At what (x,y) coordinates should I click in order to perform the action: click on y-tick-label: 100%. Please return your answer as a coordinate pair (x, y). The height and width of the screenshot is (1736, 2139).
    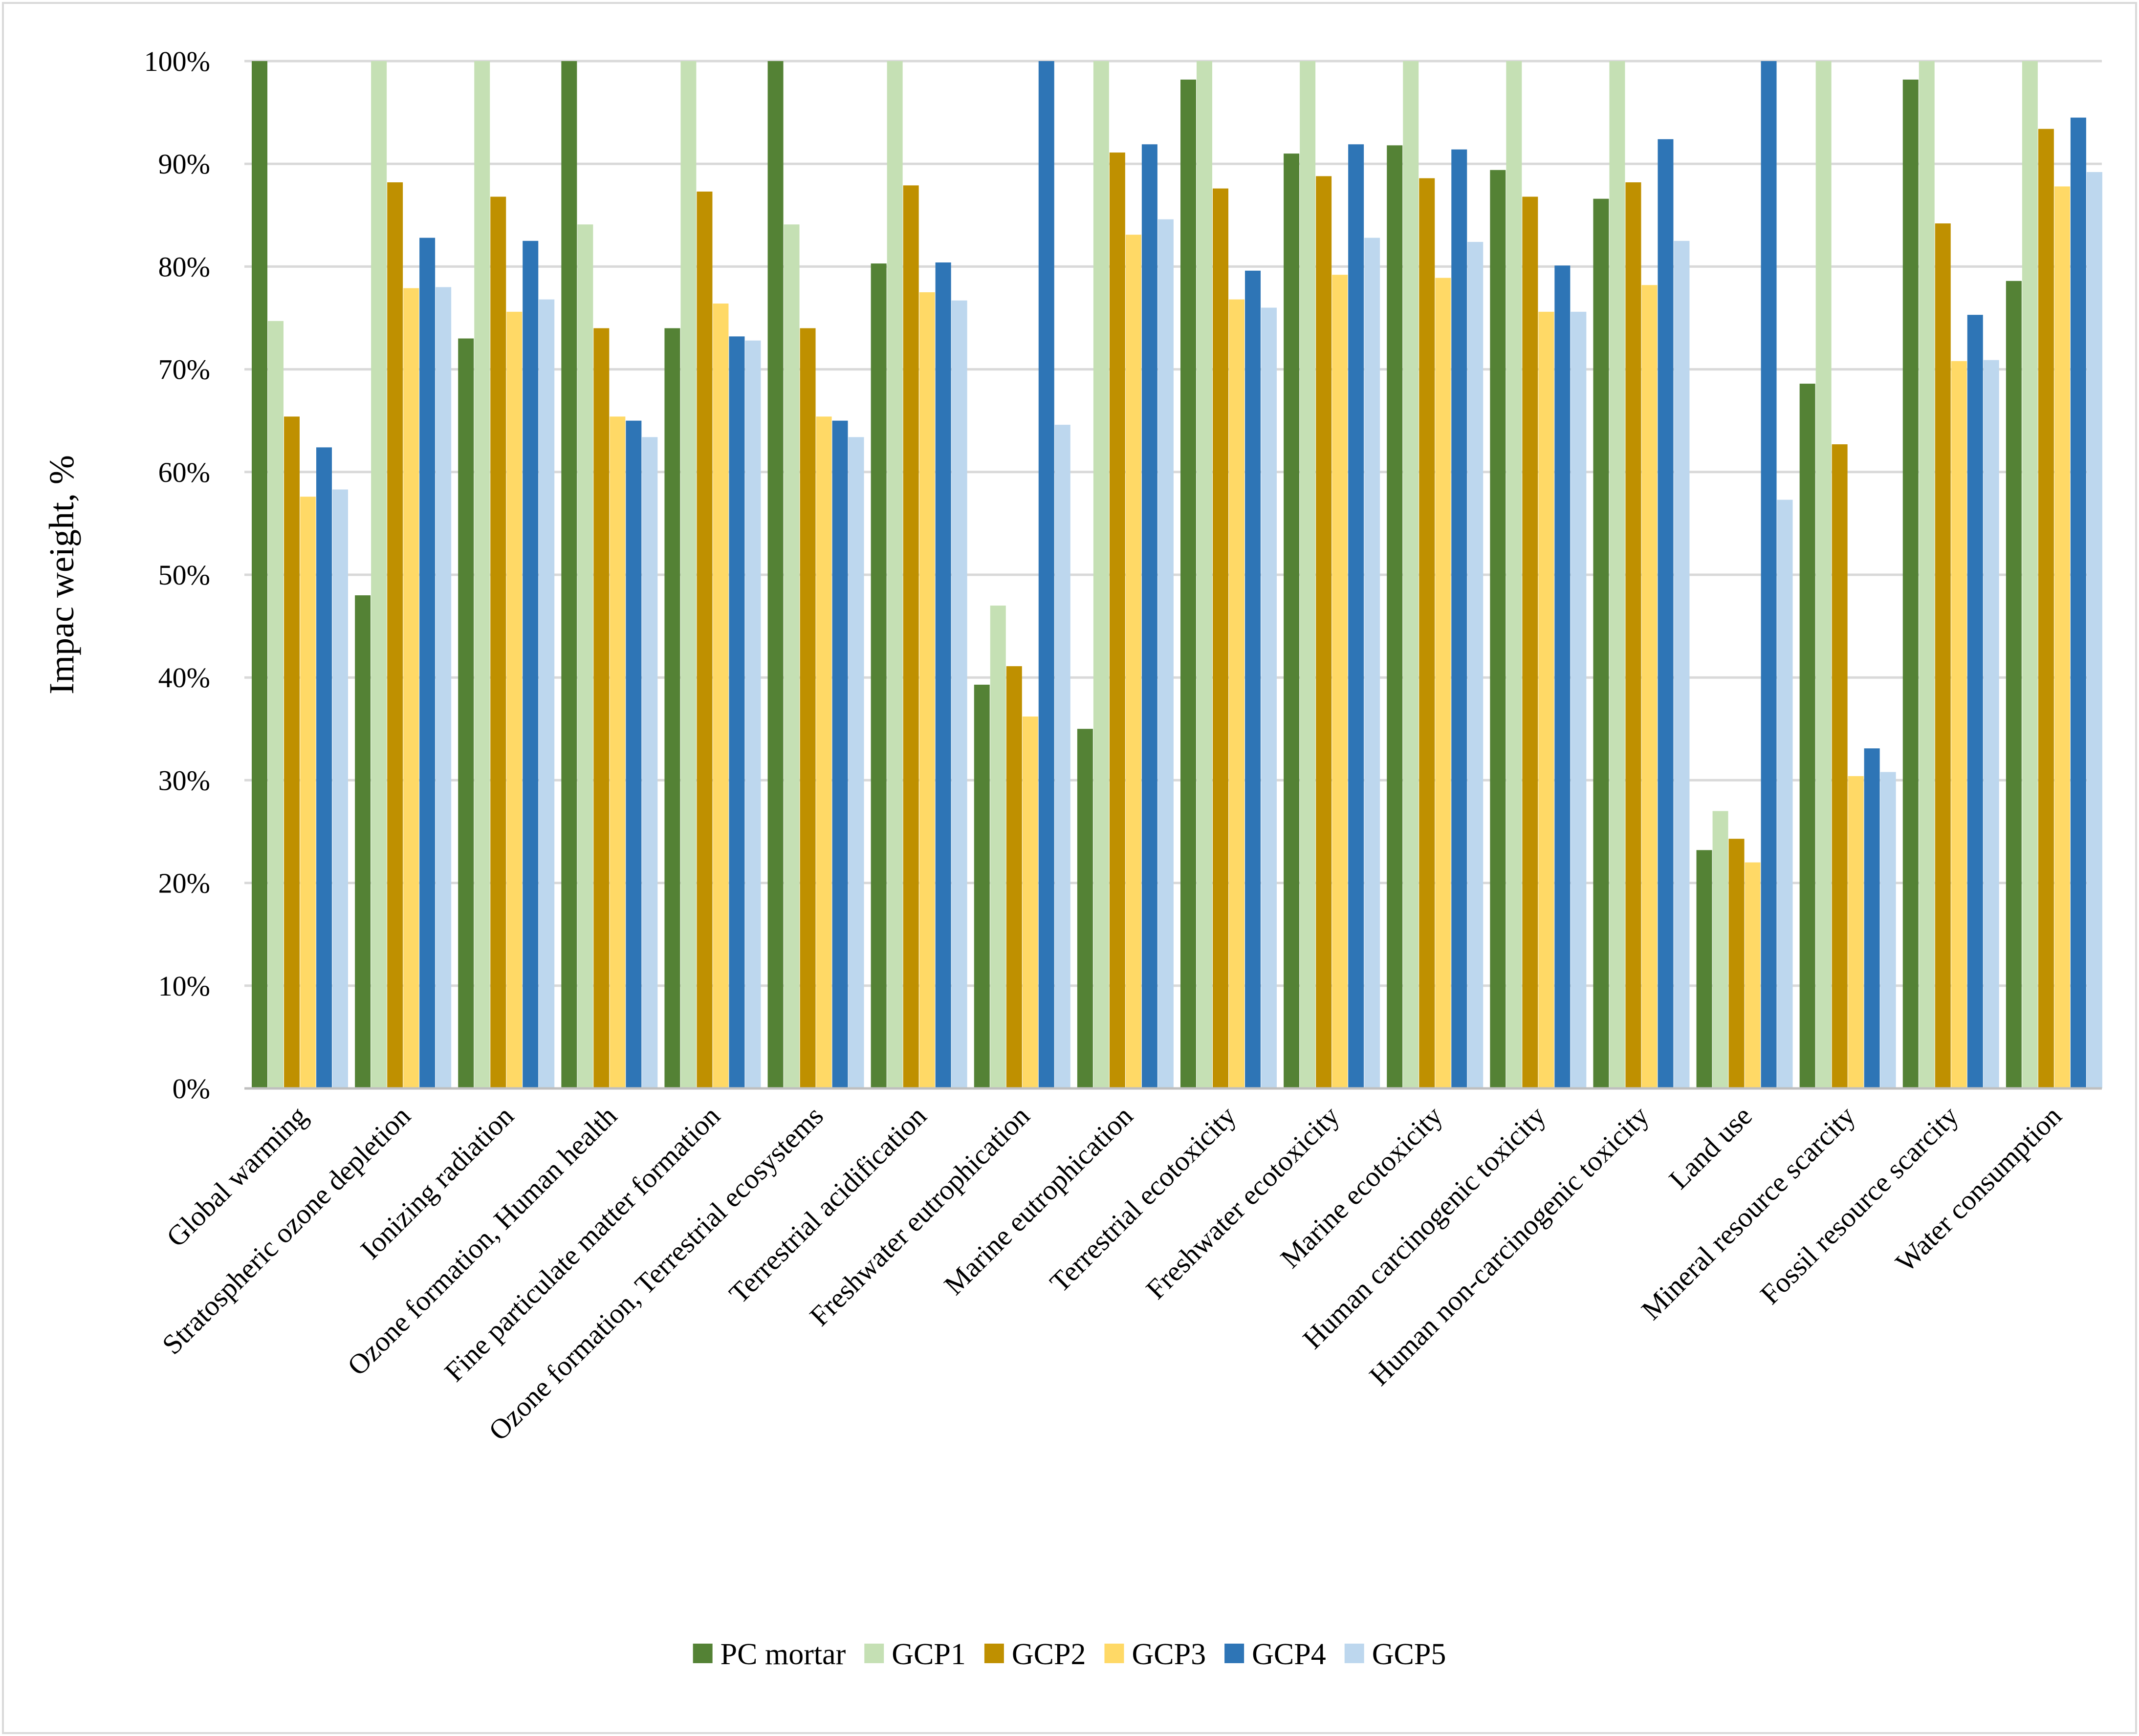
    Looking at the image, I should click on (177, 61).